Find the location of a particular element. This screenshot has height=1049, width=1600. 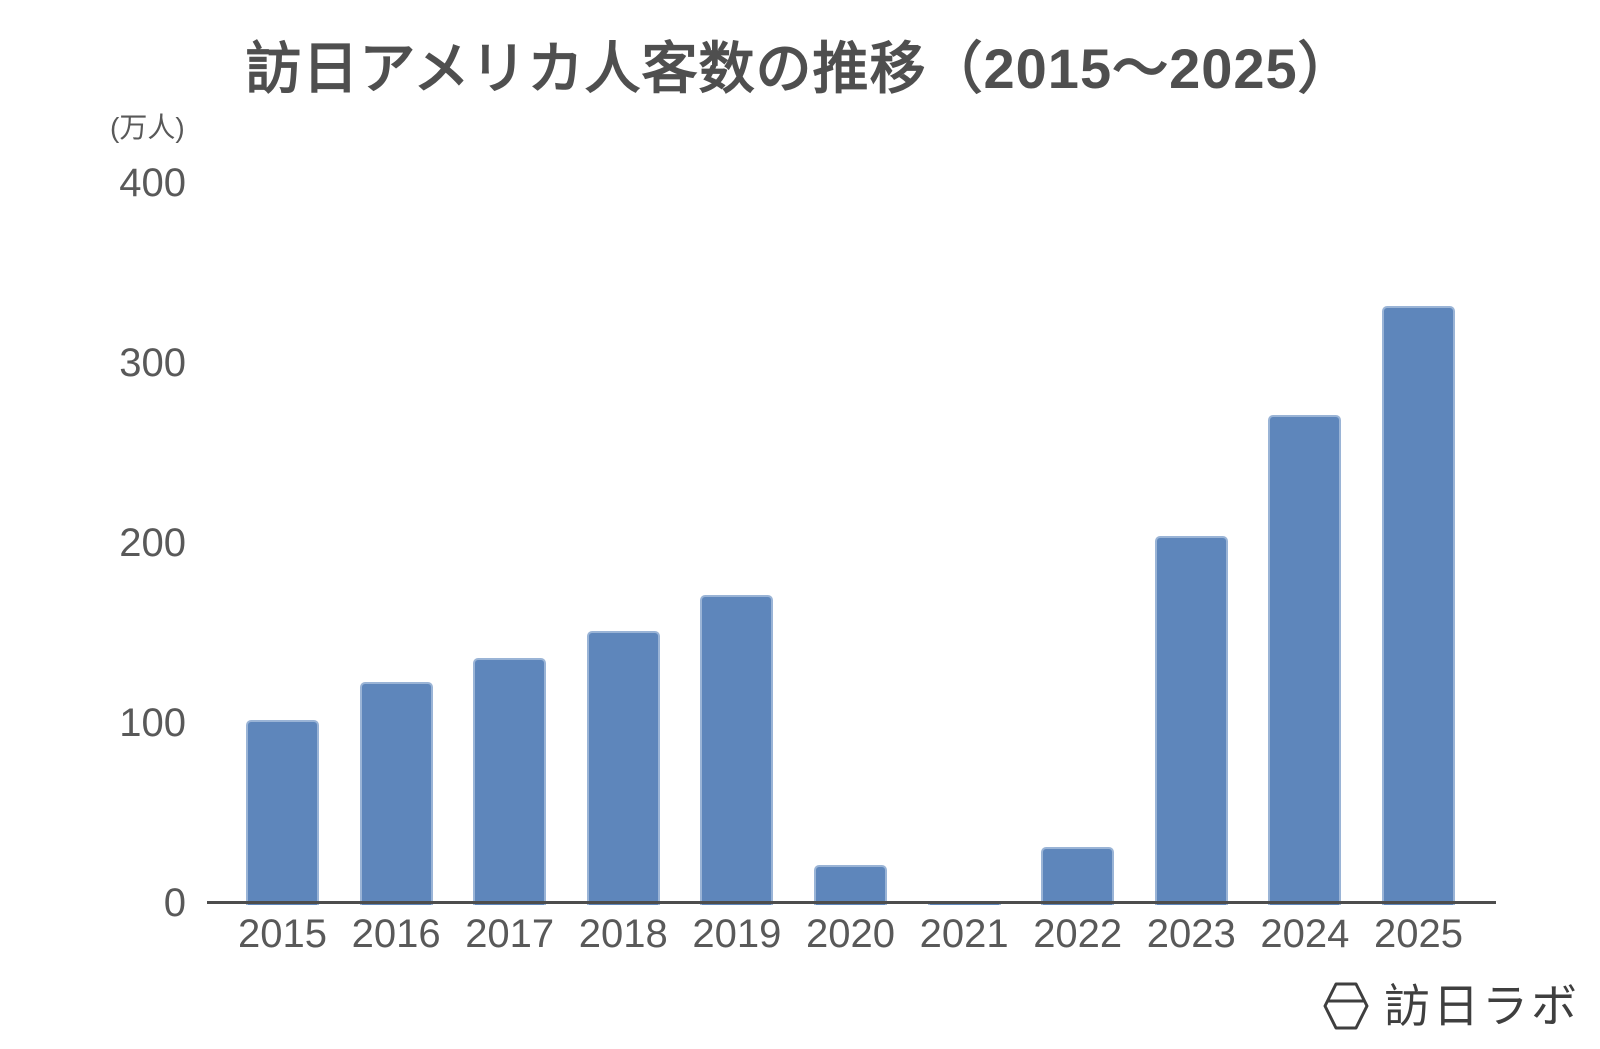

hexagon-lantern-icon is located at coordinates (1346, 1006).